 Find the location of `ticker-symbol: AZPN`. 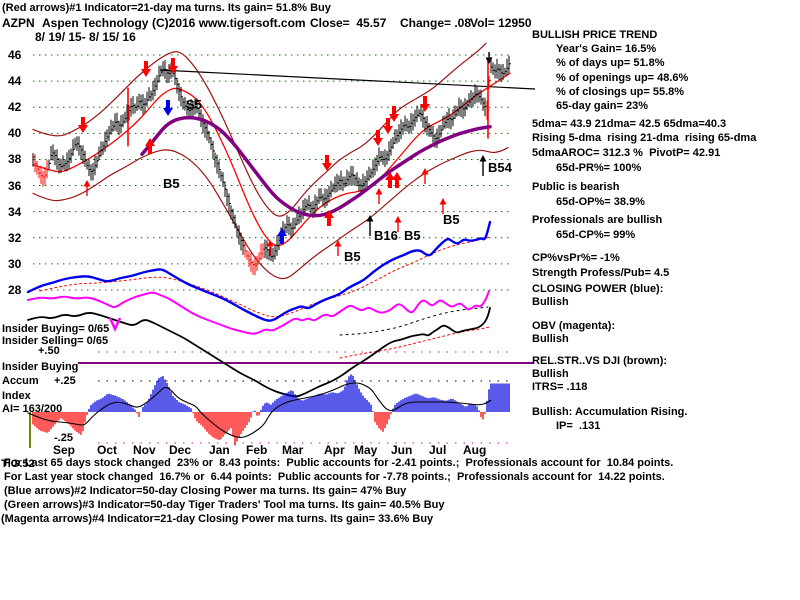

ticker-symbol: AZPN is located at coordinates (18, 23).